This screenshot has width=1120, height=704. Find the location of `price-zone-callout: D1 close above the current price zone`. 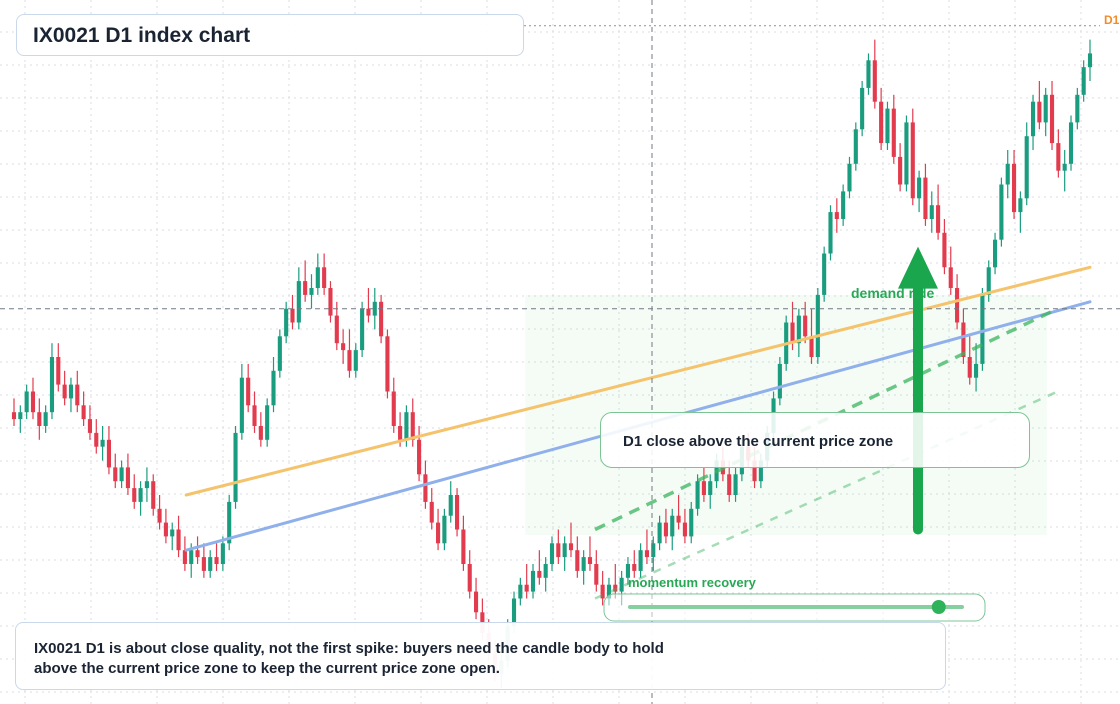

price-zone-callout: D1 close above the current price zone is located at coordinates (815, 440).